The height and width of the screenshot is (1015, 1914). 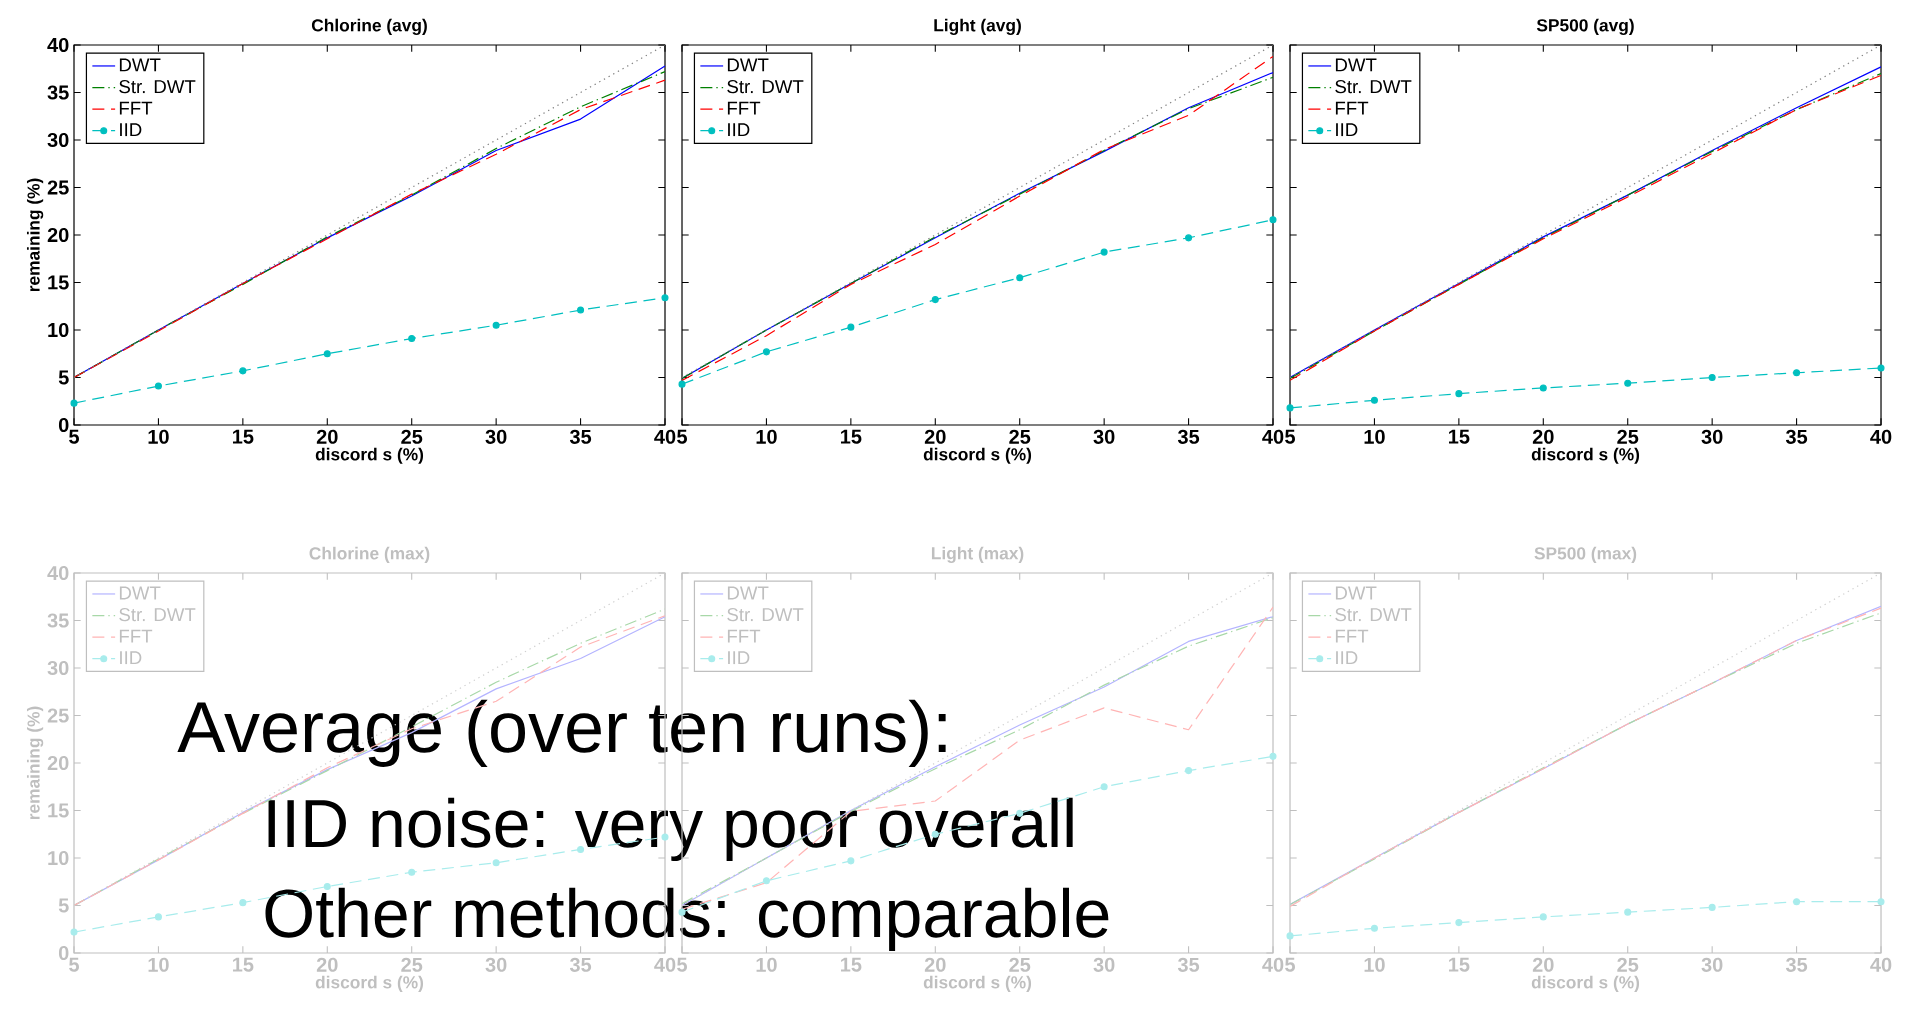 I want to click on y-tick-label: 10, so click(x=58, y=330).